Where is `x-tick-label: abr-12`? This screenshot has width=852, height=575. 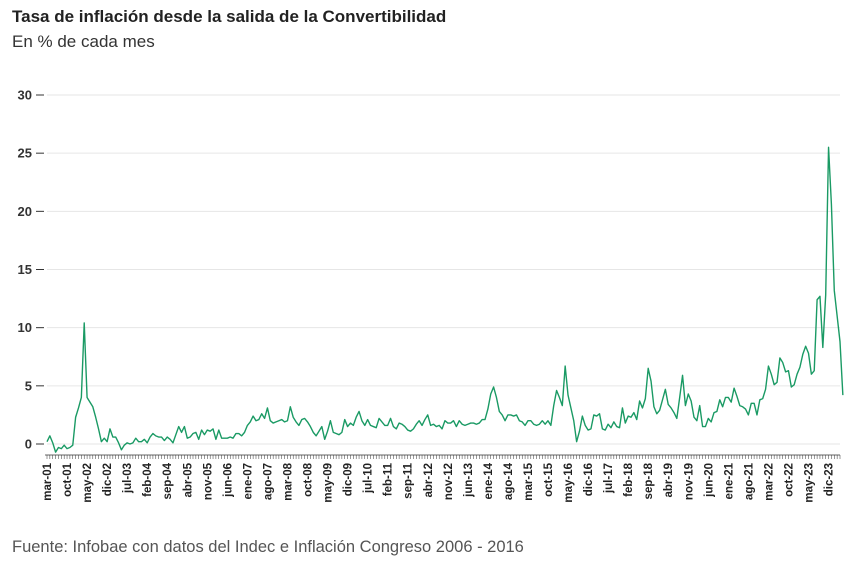
x-tick-label: abr-12 is located at coordinates (429, 480).